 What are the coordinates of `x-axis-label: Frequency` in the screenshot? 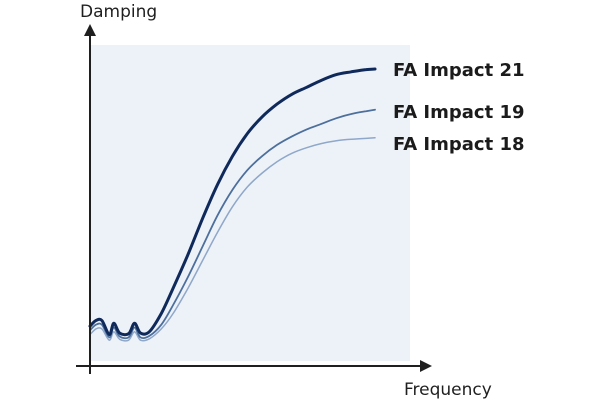 It's located at (448, 390).